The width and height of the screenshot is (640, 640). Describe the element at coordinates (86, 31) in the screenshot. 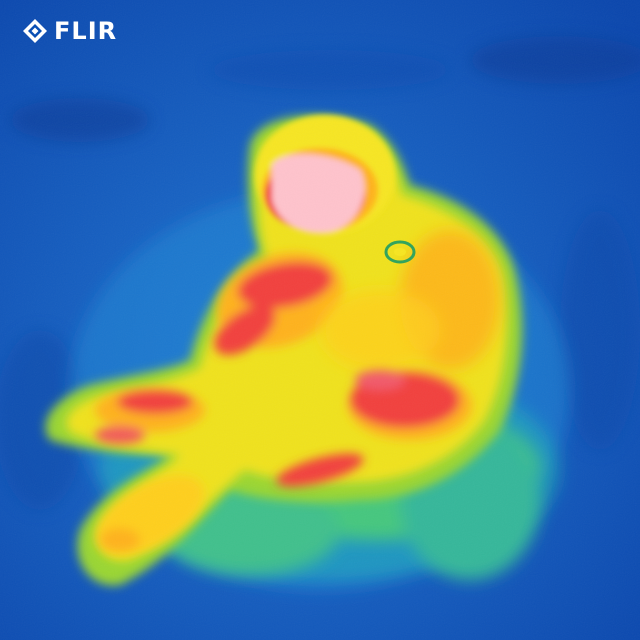

I see `flir-logo-text: FLIR` at that location.